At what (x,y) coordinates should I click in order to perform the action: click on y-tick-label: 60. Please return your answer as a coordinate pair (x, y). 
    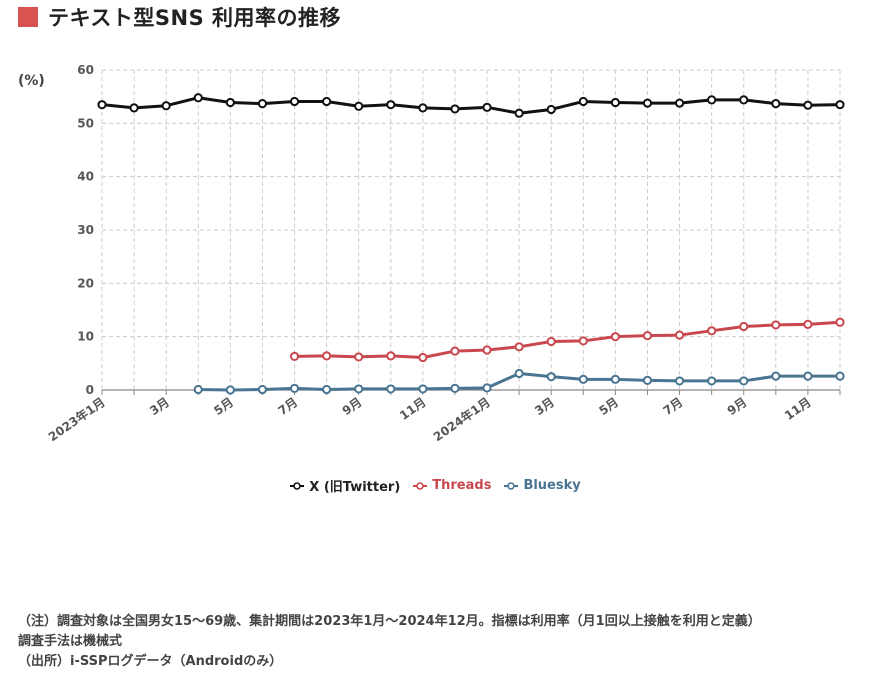
    Looking at the image, I should click on (85, 70).